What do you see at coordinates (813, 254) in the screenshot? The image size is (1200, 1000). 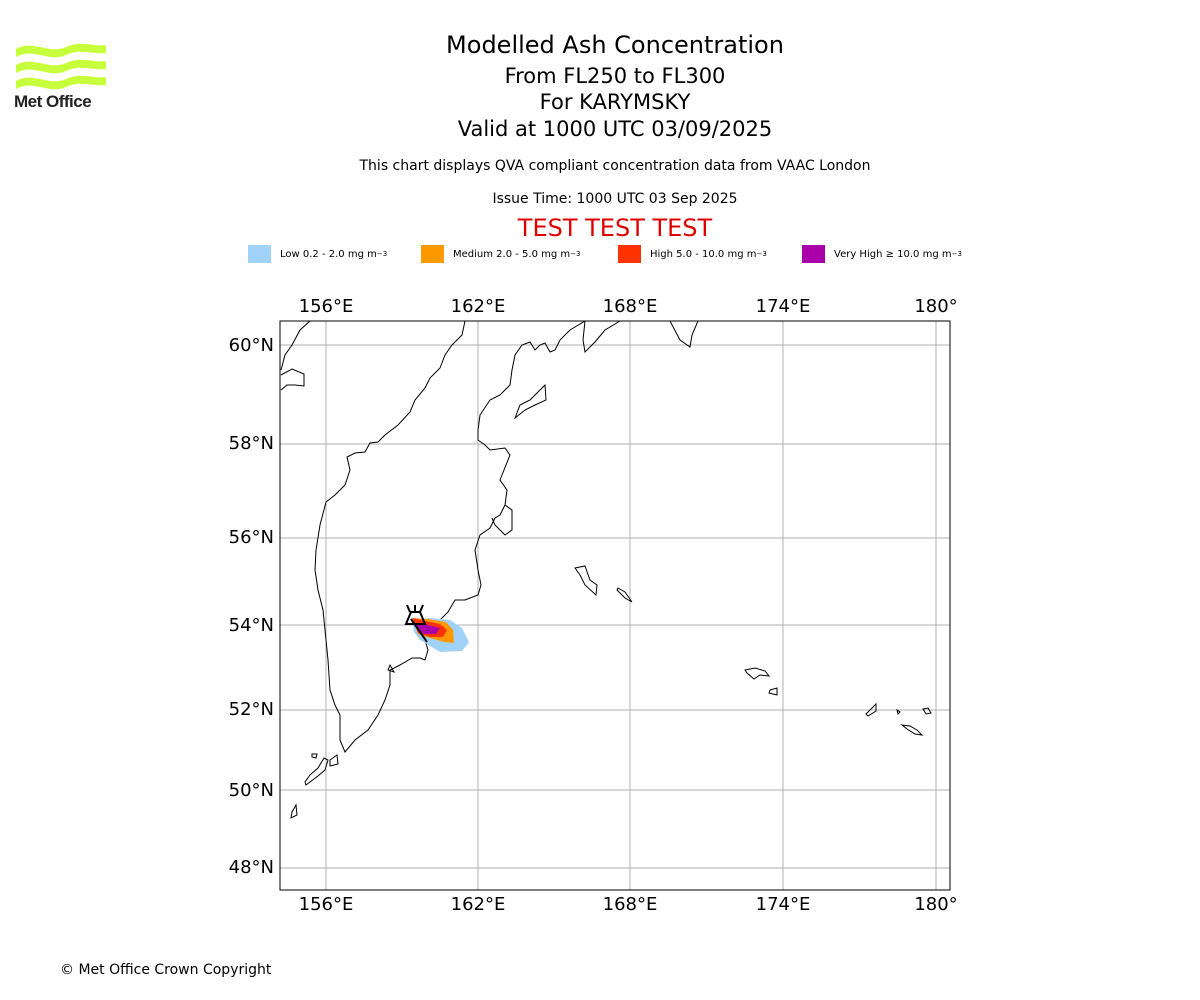 I see `legend-swatch-very-high` at bounding box center [813, 254].